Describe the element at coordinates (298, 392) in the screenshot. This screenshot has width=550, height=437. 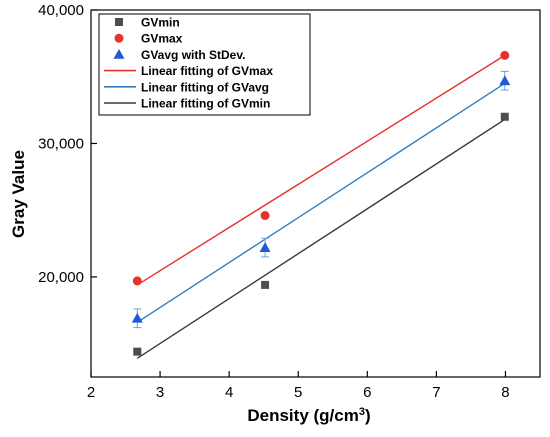
I see `x-tick-label: 5` at that location.